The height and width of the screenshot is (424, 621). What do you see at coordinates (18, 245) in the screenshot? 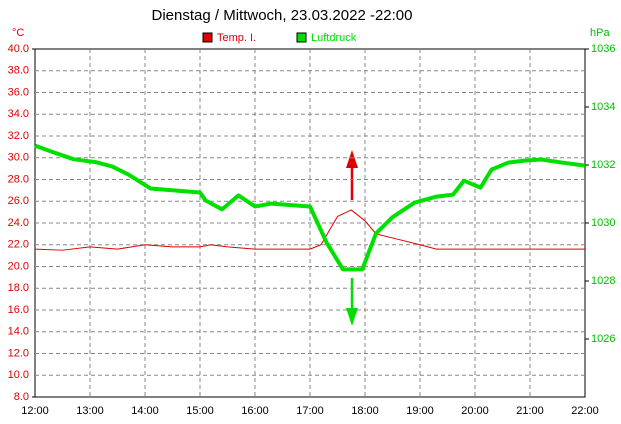
I see `y-tick-label: 22.0` at bounding box center [18, 245].